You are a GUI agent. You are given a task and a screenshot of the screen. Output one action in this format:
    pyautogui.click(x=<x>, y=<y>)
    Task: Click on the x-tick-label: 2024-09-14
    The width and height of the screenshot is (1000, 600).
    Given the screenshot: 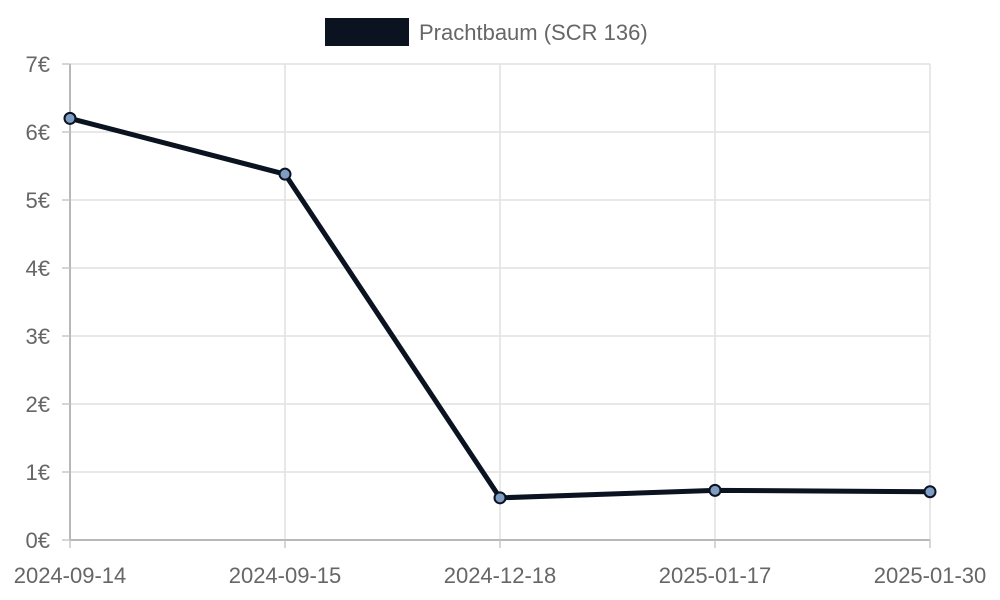 What is the action you would take?
    pyautogui.click(x=70, y=575)
    